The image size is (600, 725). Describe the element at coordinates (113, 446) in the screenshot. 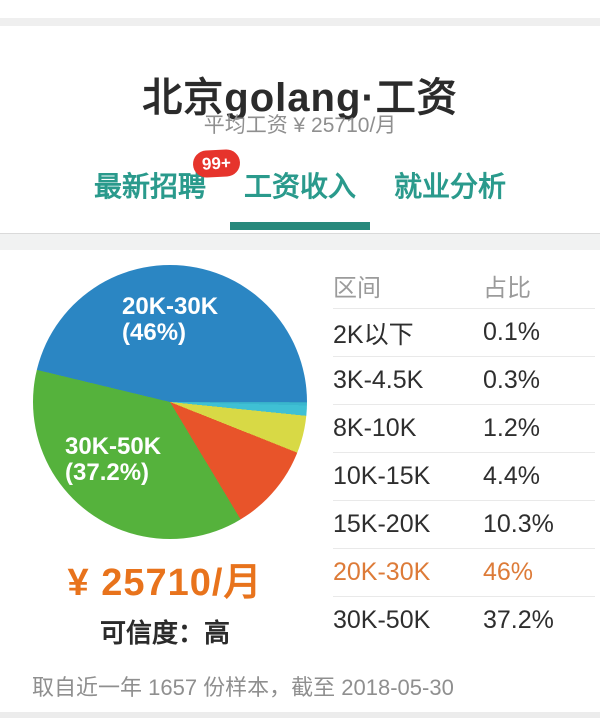

I see `pie-label-range: 30K-50K` at that location.